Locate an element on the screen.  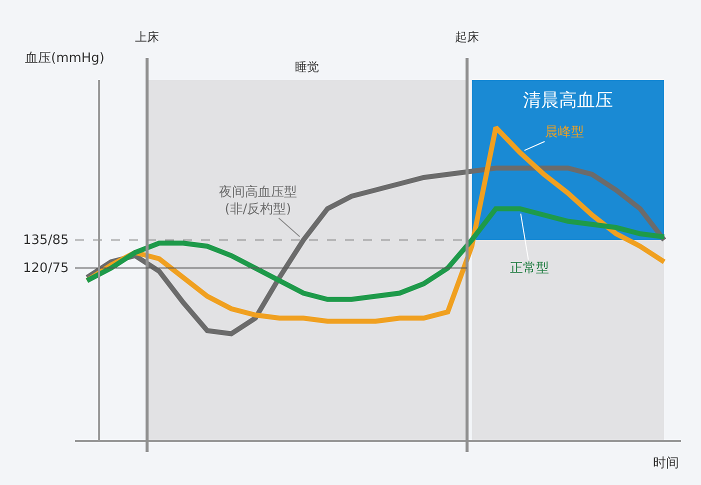
text: 起床 is located at coordinates (467, 37).